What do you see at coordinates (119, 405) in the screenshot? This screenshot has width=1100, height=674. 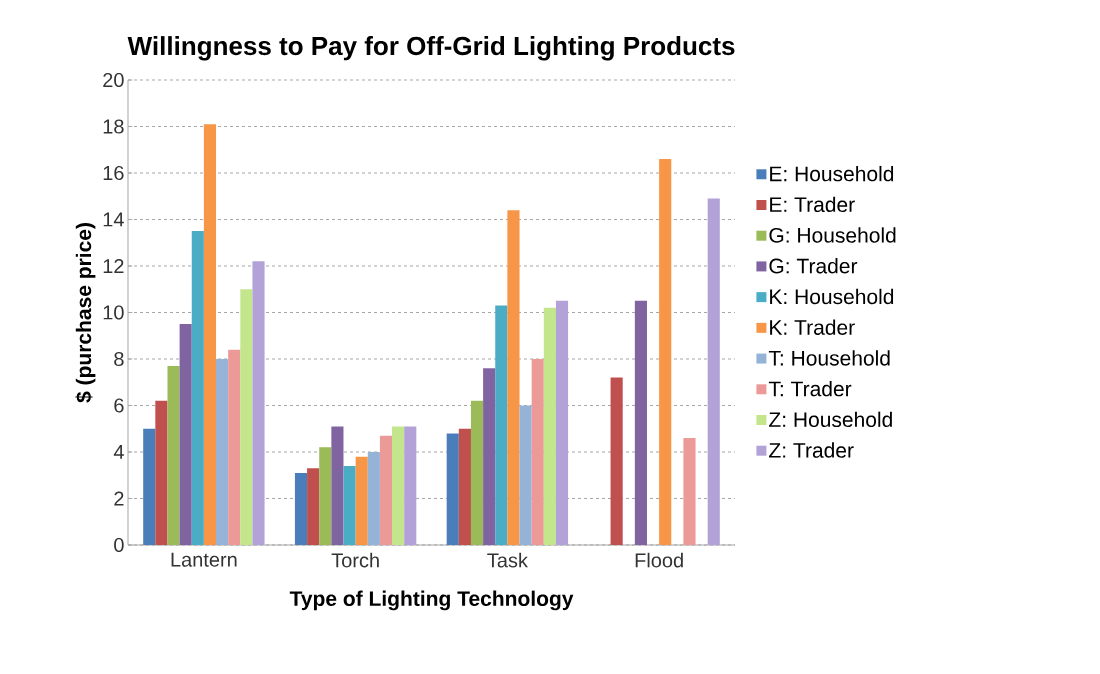 I see `y-tick-label: 6` at bounding box center [119, 405].